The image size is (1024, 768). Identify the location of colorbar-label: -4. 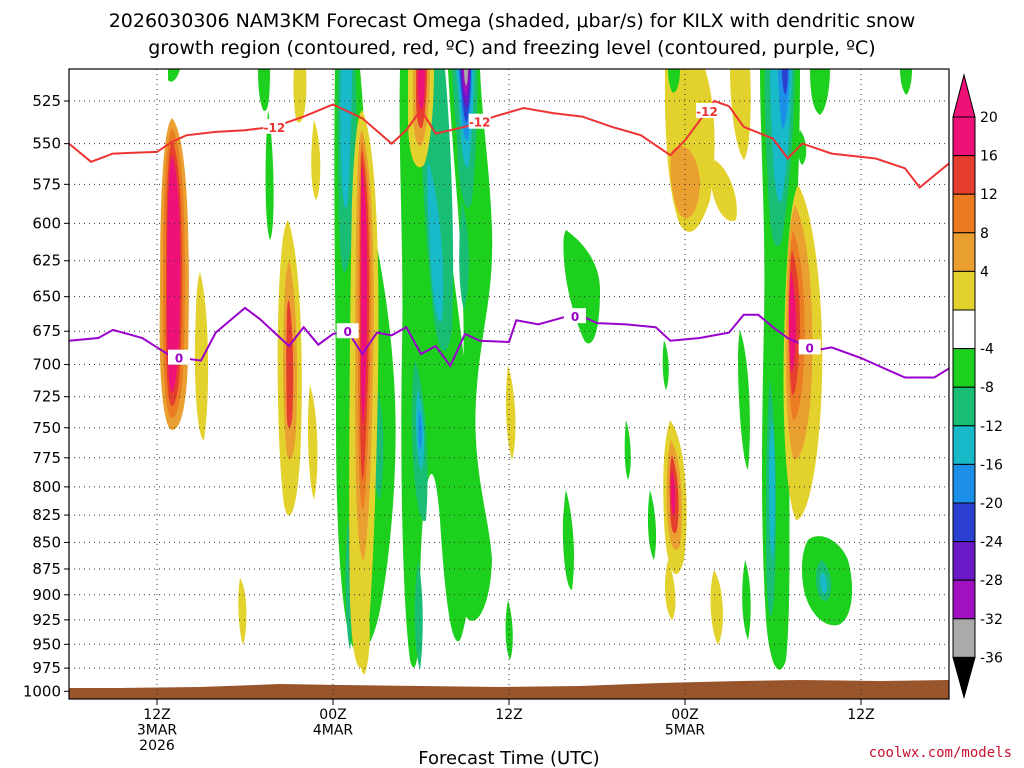
(987, 350).